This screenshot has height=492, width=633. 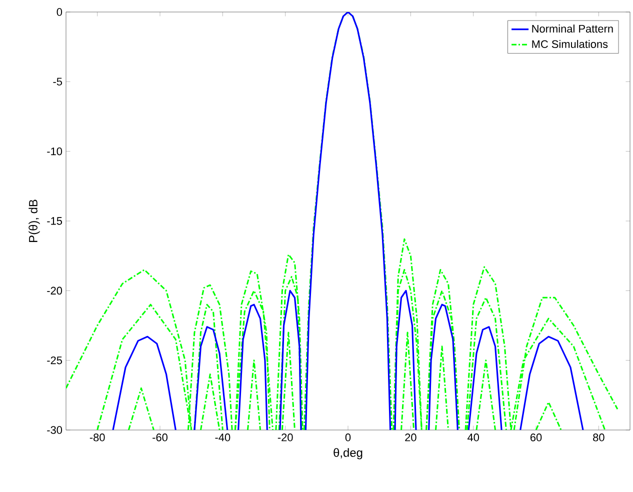 I want to click on y-tick-label: -15, so click(x=54, y=221).